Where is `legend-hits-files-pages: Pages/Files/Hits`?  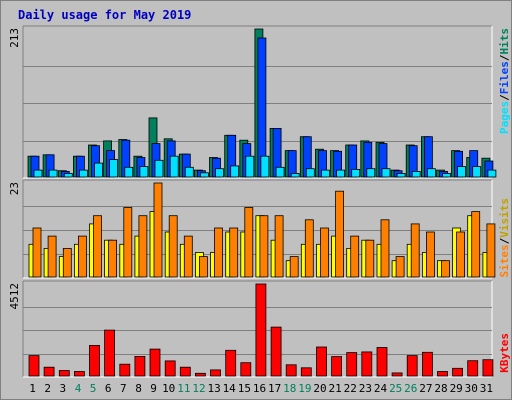
legend-hits-files-pages: Pages/Files/Hits is located at coordinates (504, 81).